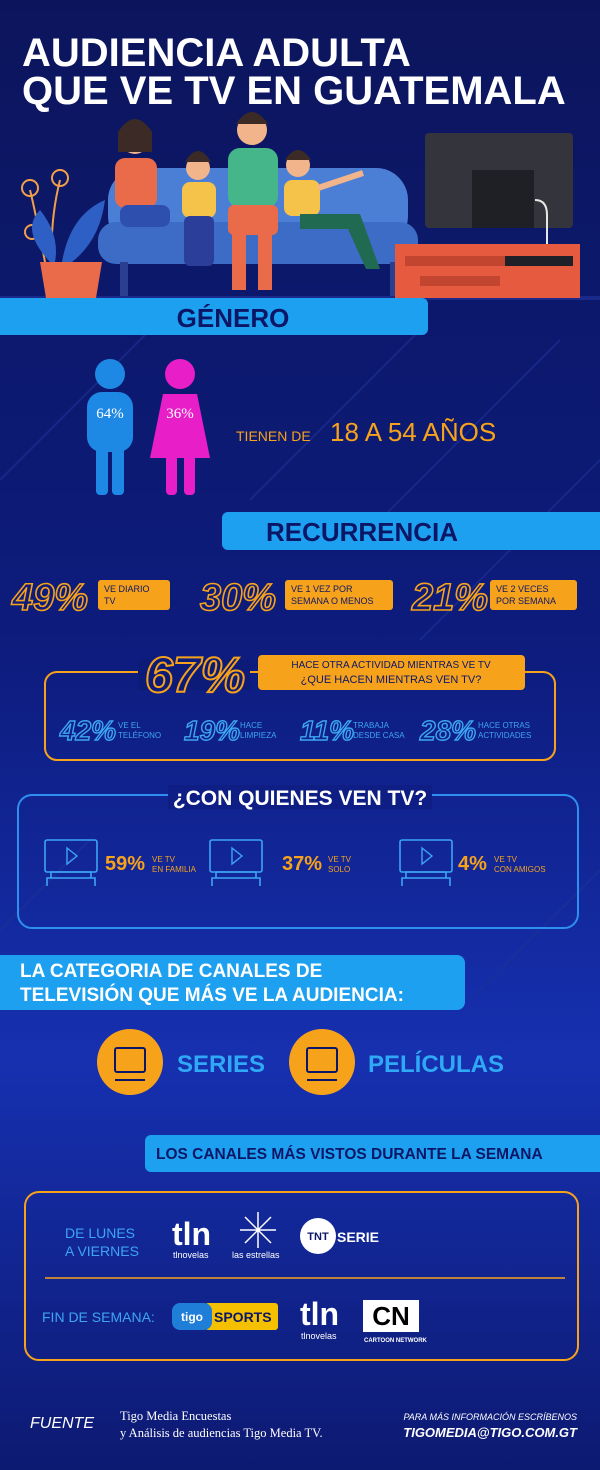  What do you see at coordinates (98, 1317) in the screenshot?
I see `weekend-label: FIN DE SEMANA:` at bounding box center [98, 1317].